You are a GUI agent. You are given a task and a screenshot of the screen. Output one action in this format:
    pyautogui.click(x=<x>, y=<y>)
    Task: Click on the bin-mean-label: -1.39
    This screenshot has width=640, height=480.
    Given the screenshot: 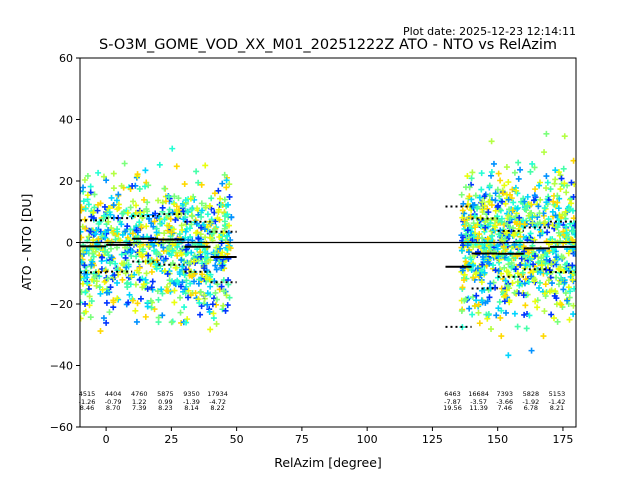 What is the action you would take?
    pyautogui.click(x=191, y=402)
    